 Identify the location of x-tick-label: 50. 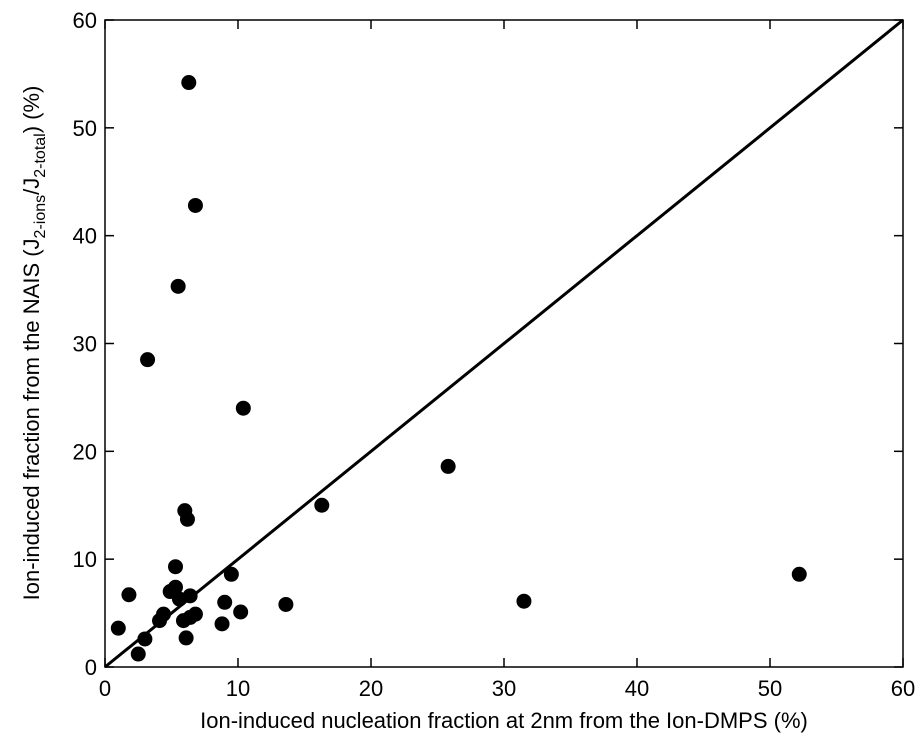
(770, 688).